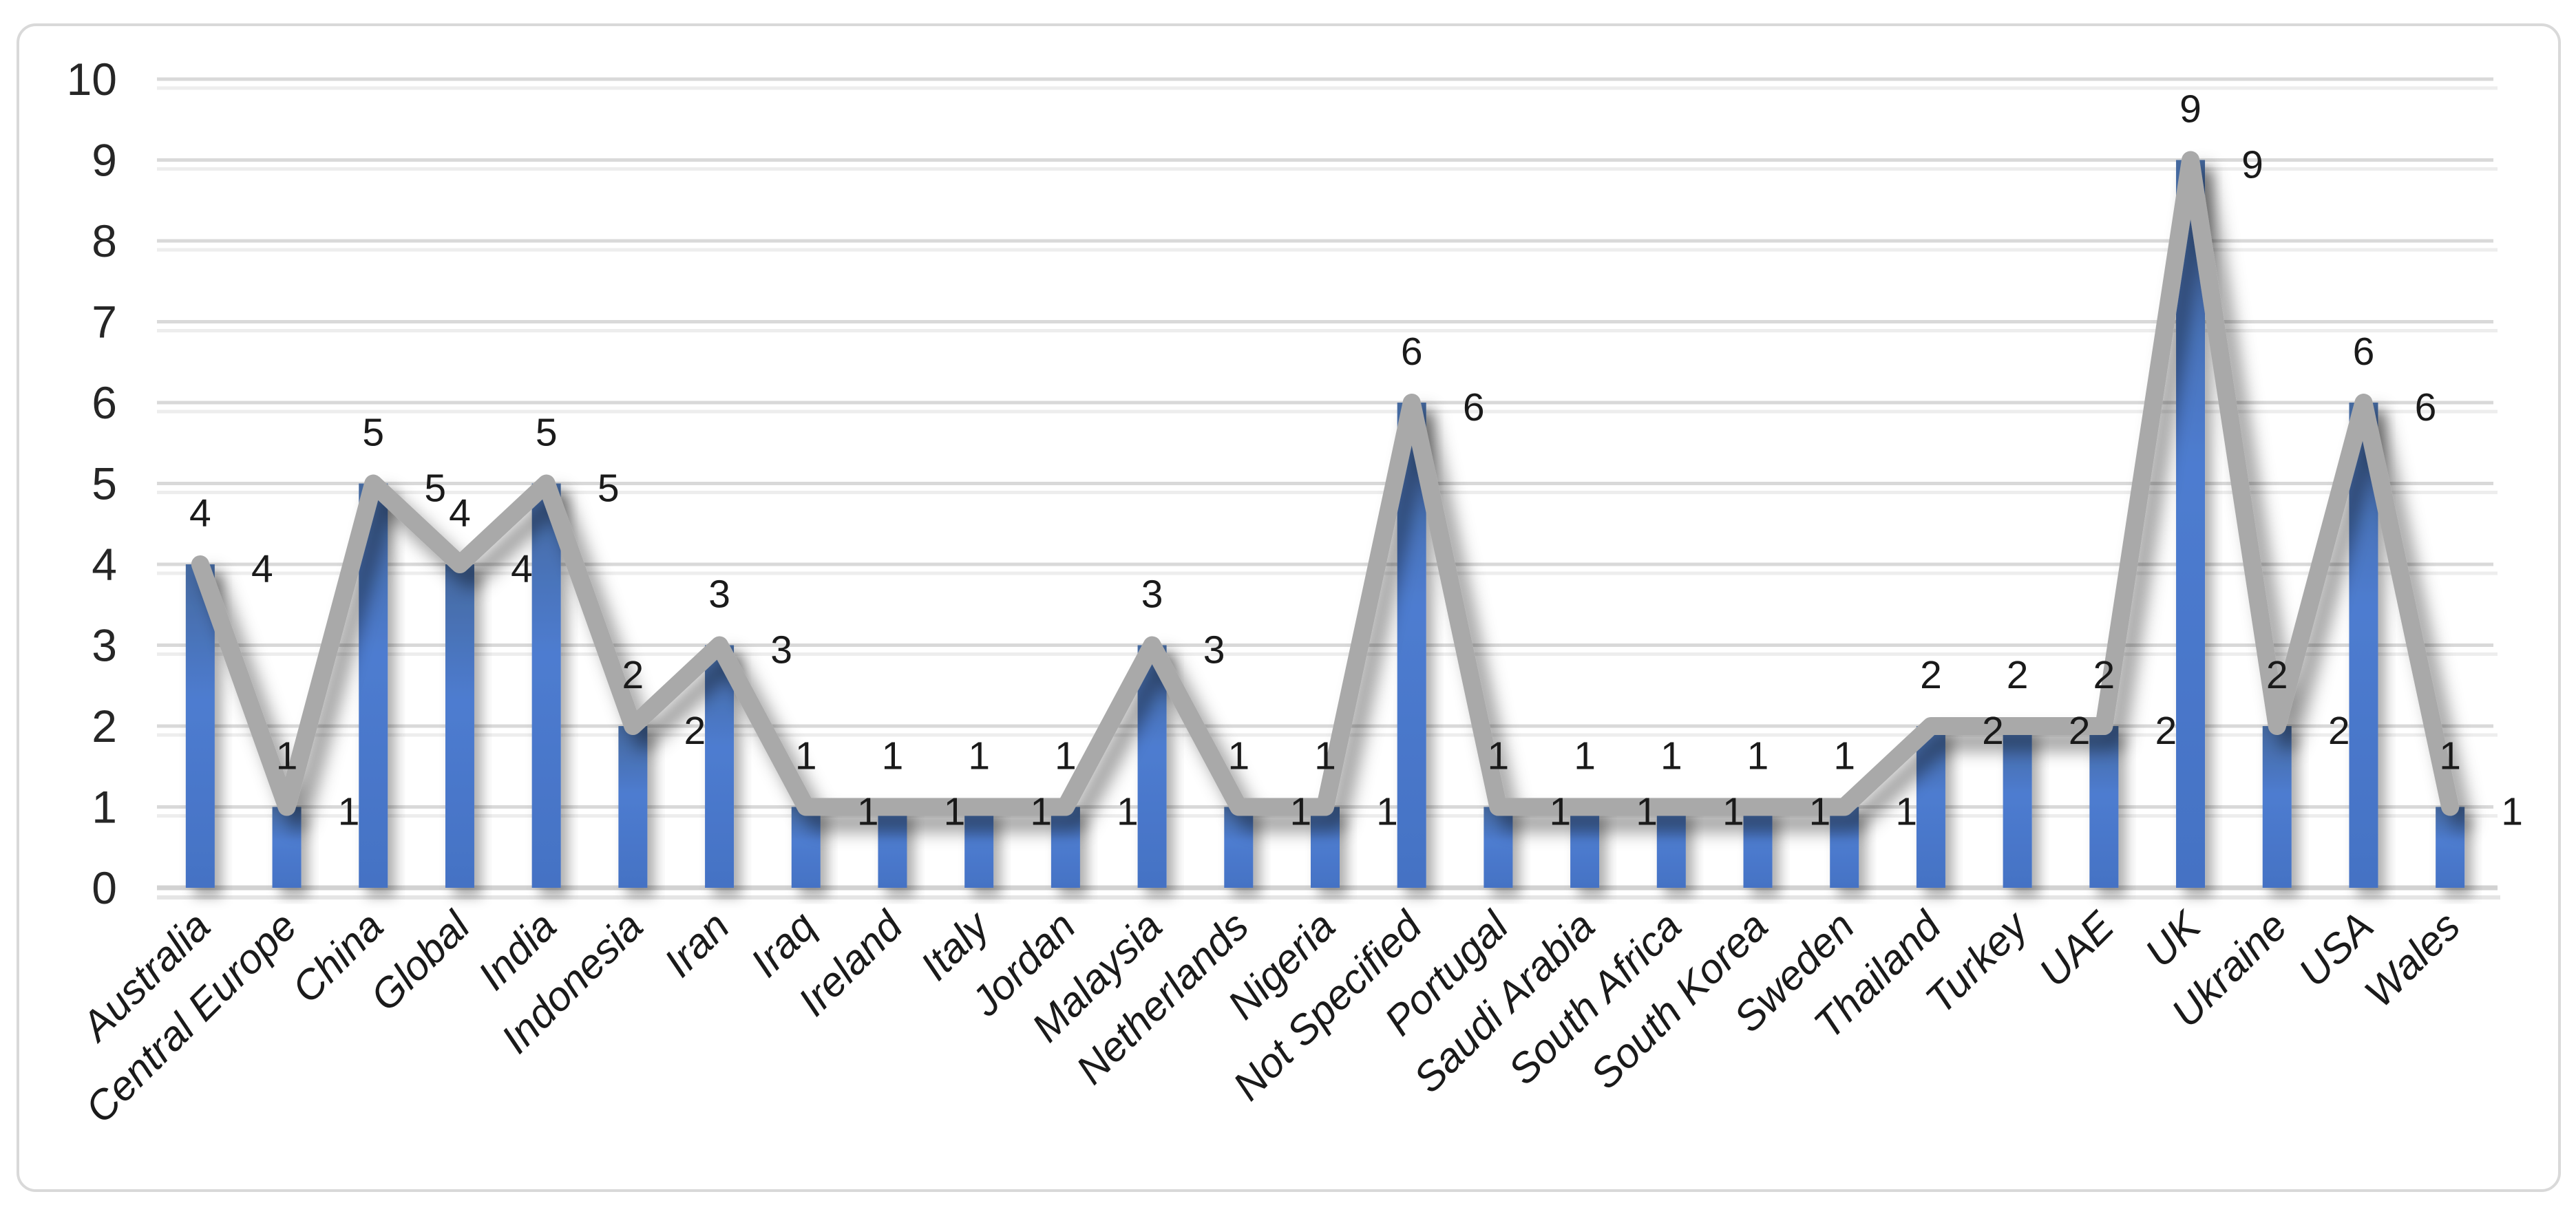 This screenshot has height=1214, width=2576. What do you see at coordinates (105, 645) in the screenshot?
I see `y-tick-label: 3` at bounding box center [105, 645].